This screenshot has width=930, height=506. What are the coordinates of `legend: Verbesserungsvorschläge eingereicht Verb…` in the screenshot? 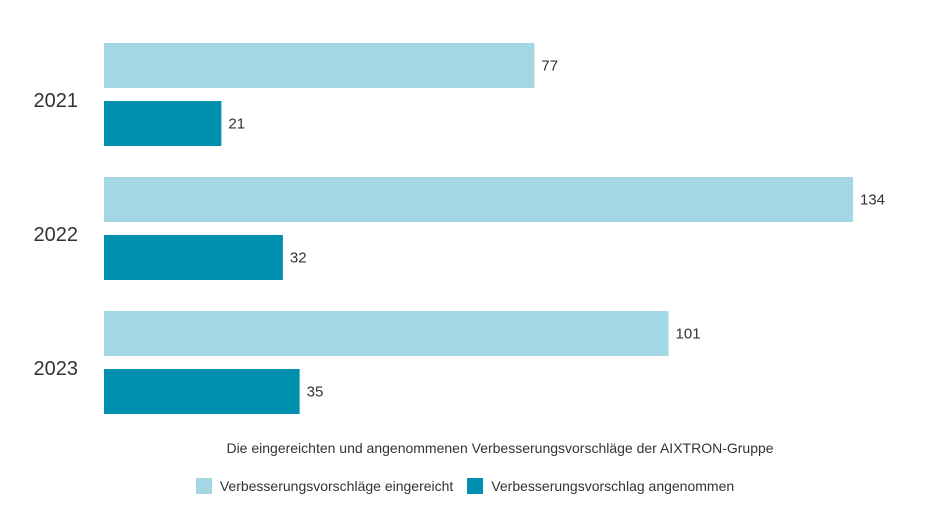 It's located at (465, 486).